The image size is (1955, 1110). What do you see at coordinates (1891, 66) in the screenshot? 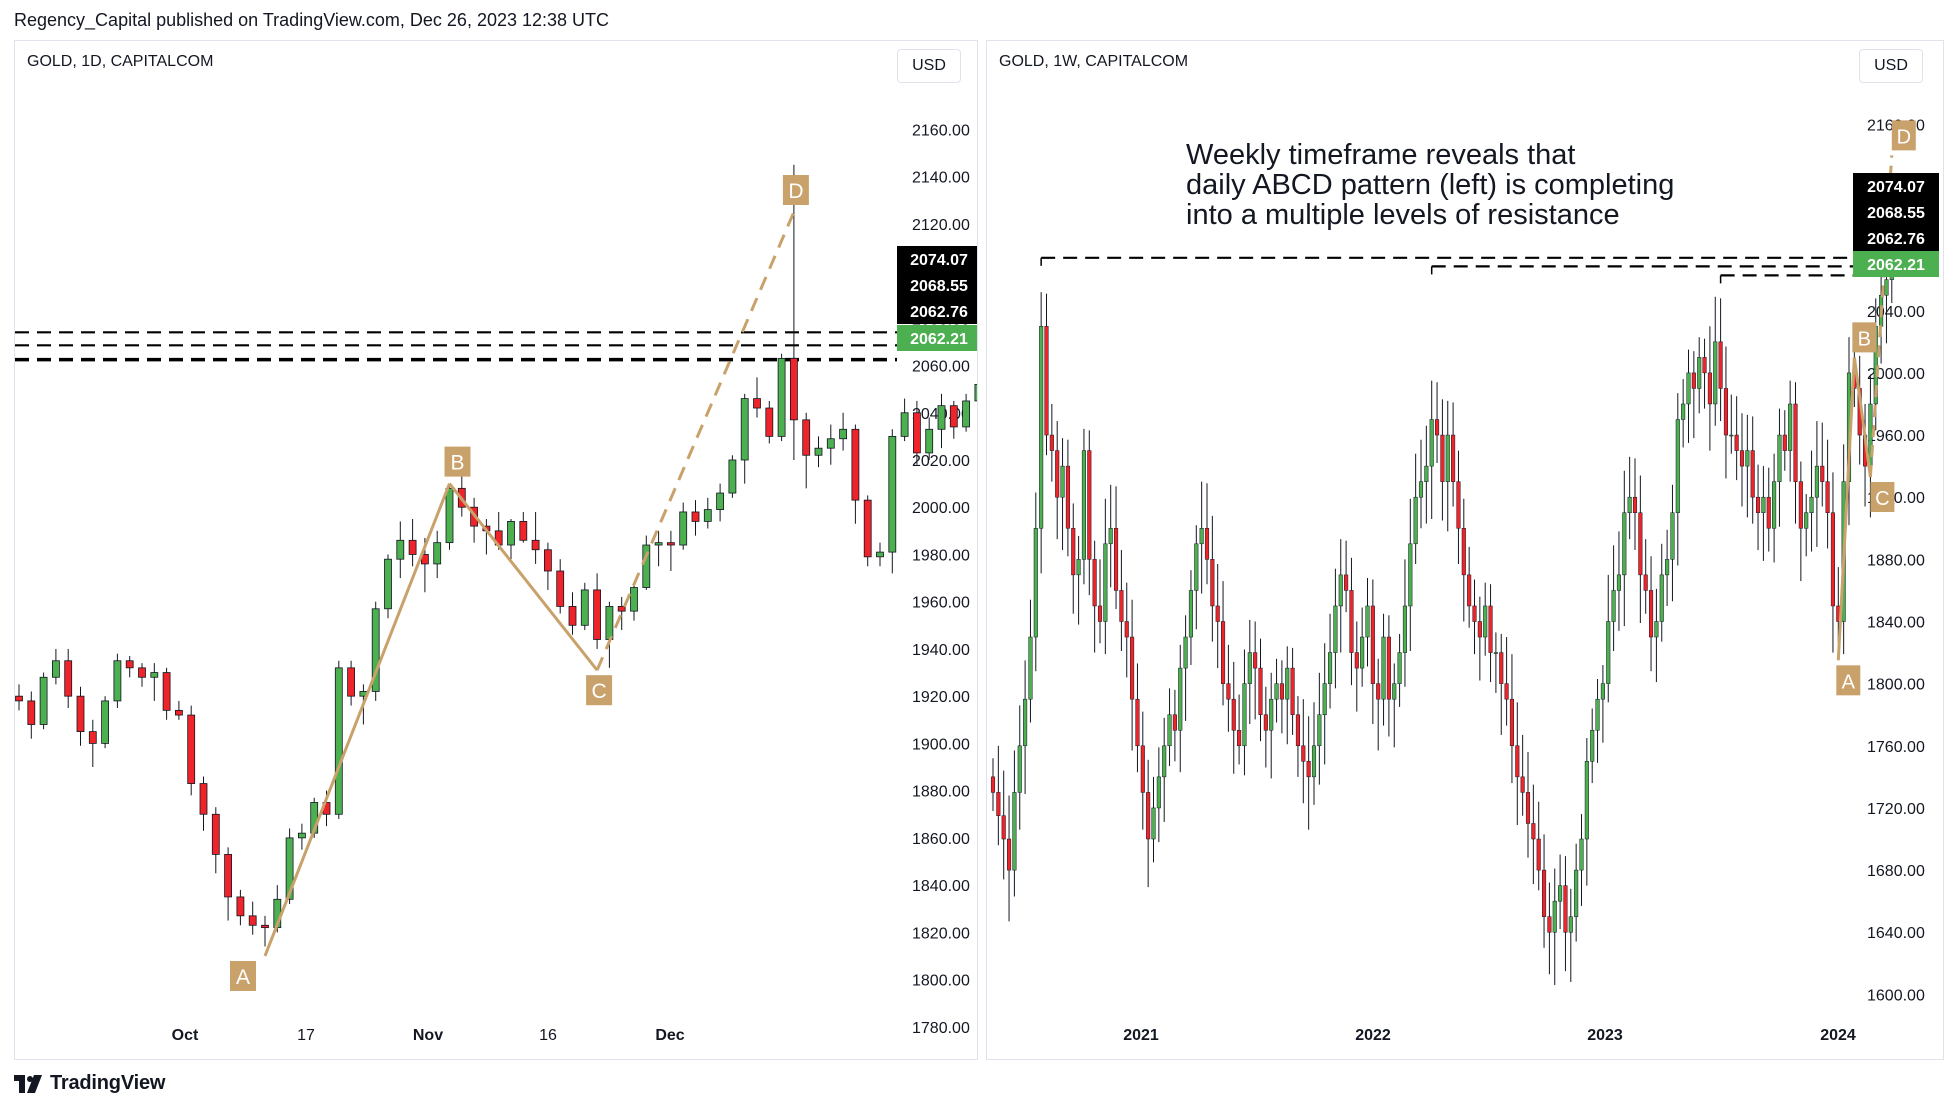
I see `currency-button-weekly: USD` at bounding box center [1891, 66].